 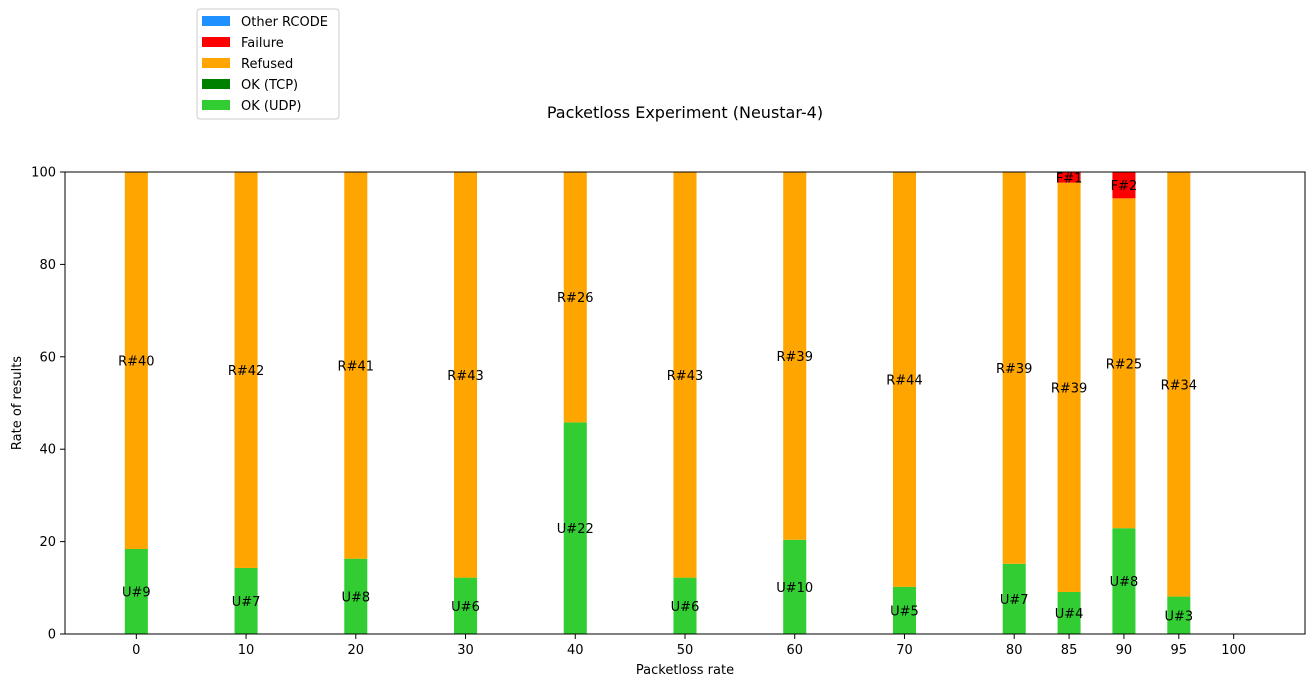 I want to click on bar-label-50-2: R#43, so click(x=685, y=376).